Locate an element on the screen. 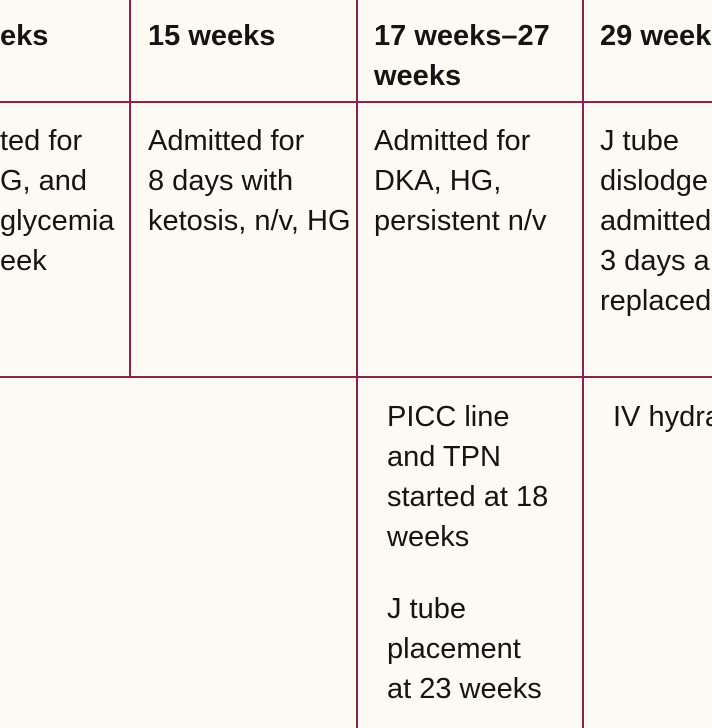  header-cell: 29 week is located at coordinates (656, 36).